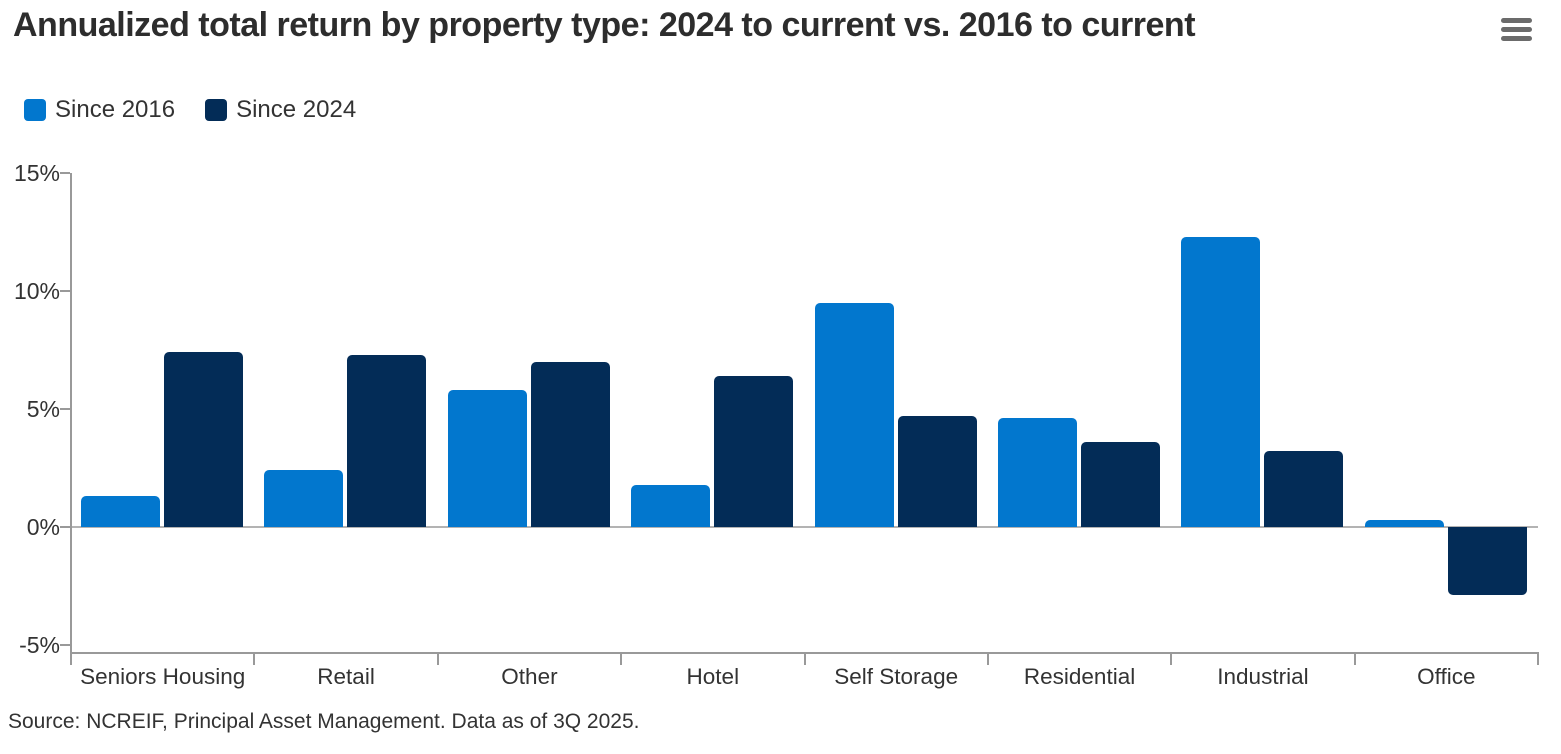 This screenshot has width=1561, height=754. I want to click on x-label-residential: Residential, so click(1079, 676).